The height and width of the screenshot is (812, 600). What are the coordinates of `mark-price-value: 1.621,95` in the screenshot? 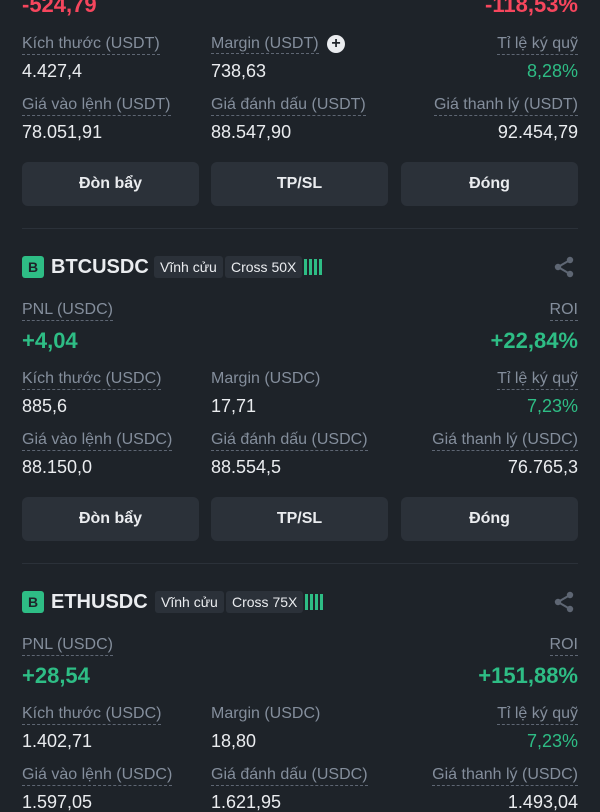 It's located at (246, 802).